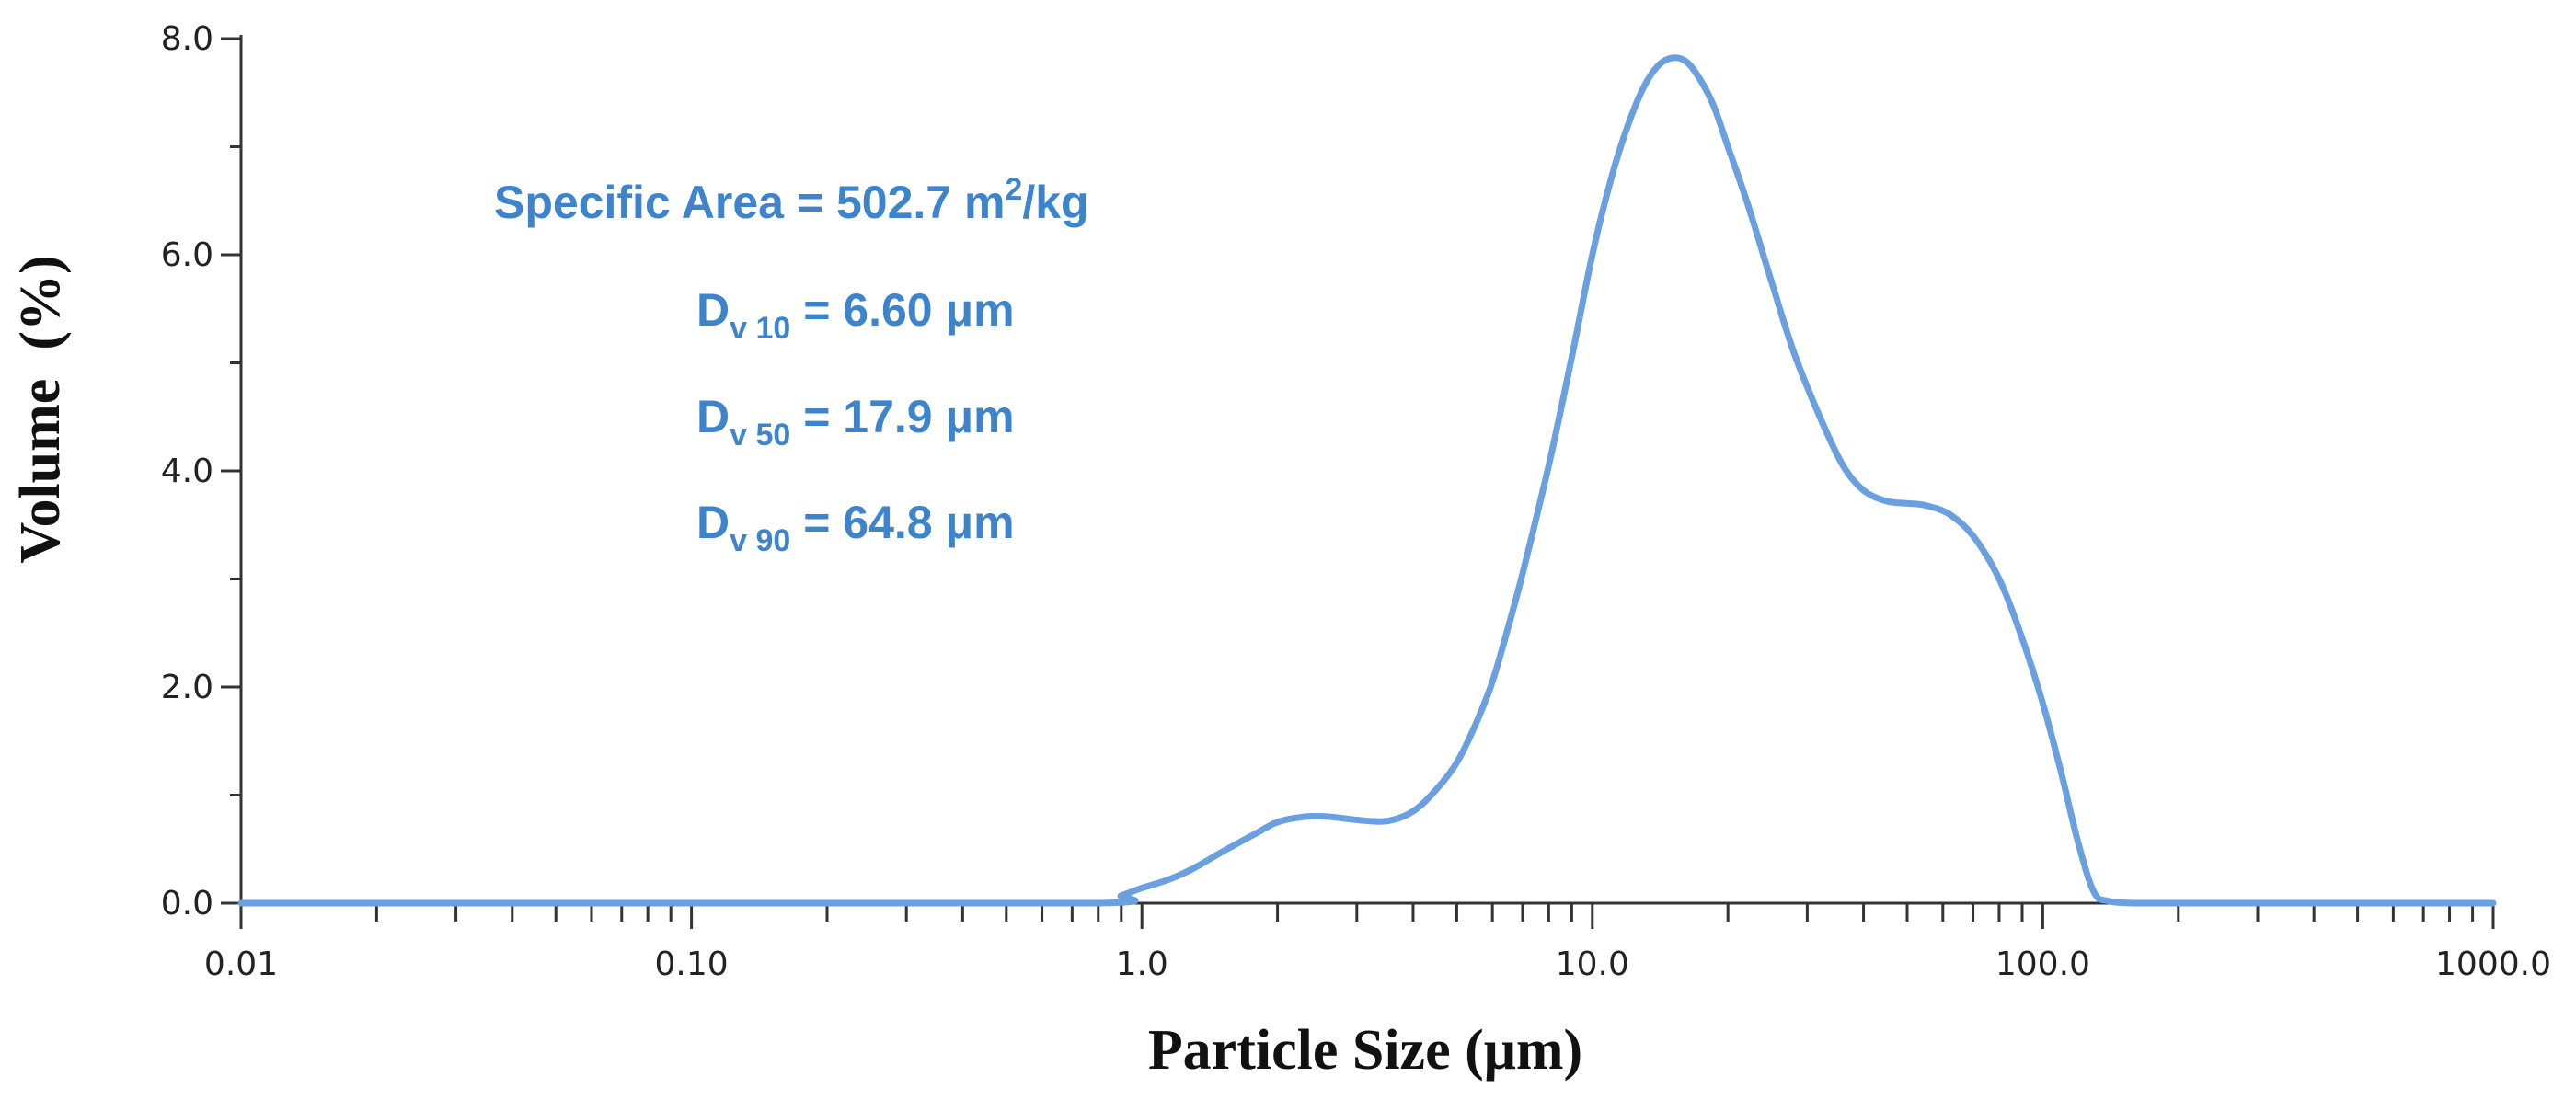 This screenshot has width=2576, height=1100. Describe the element at coordinates (902, 416) in the screenshot. I see `dv50-value: = 17.9 μm` at that location.